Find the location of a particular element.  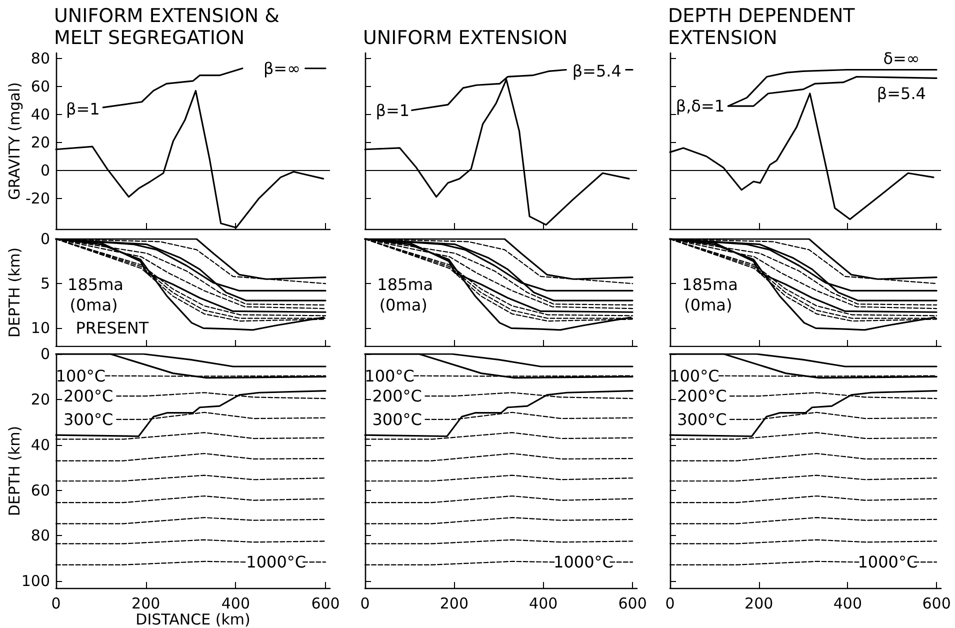

y-tick-label: 5 is located at coordinates (45, 283).